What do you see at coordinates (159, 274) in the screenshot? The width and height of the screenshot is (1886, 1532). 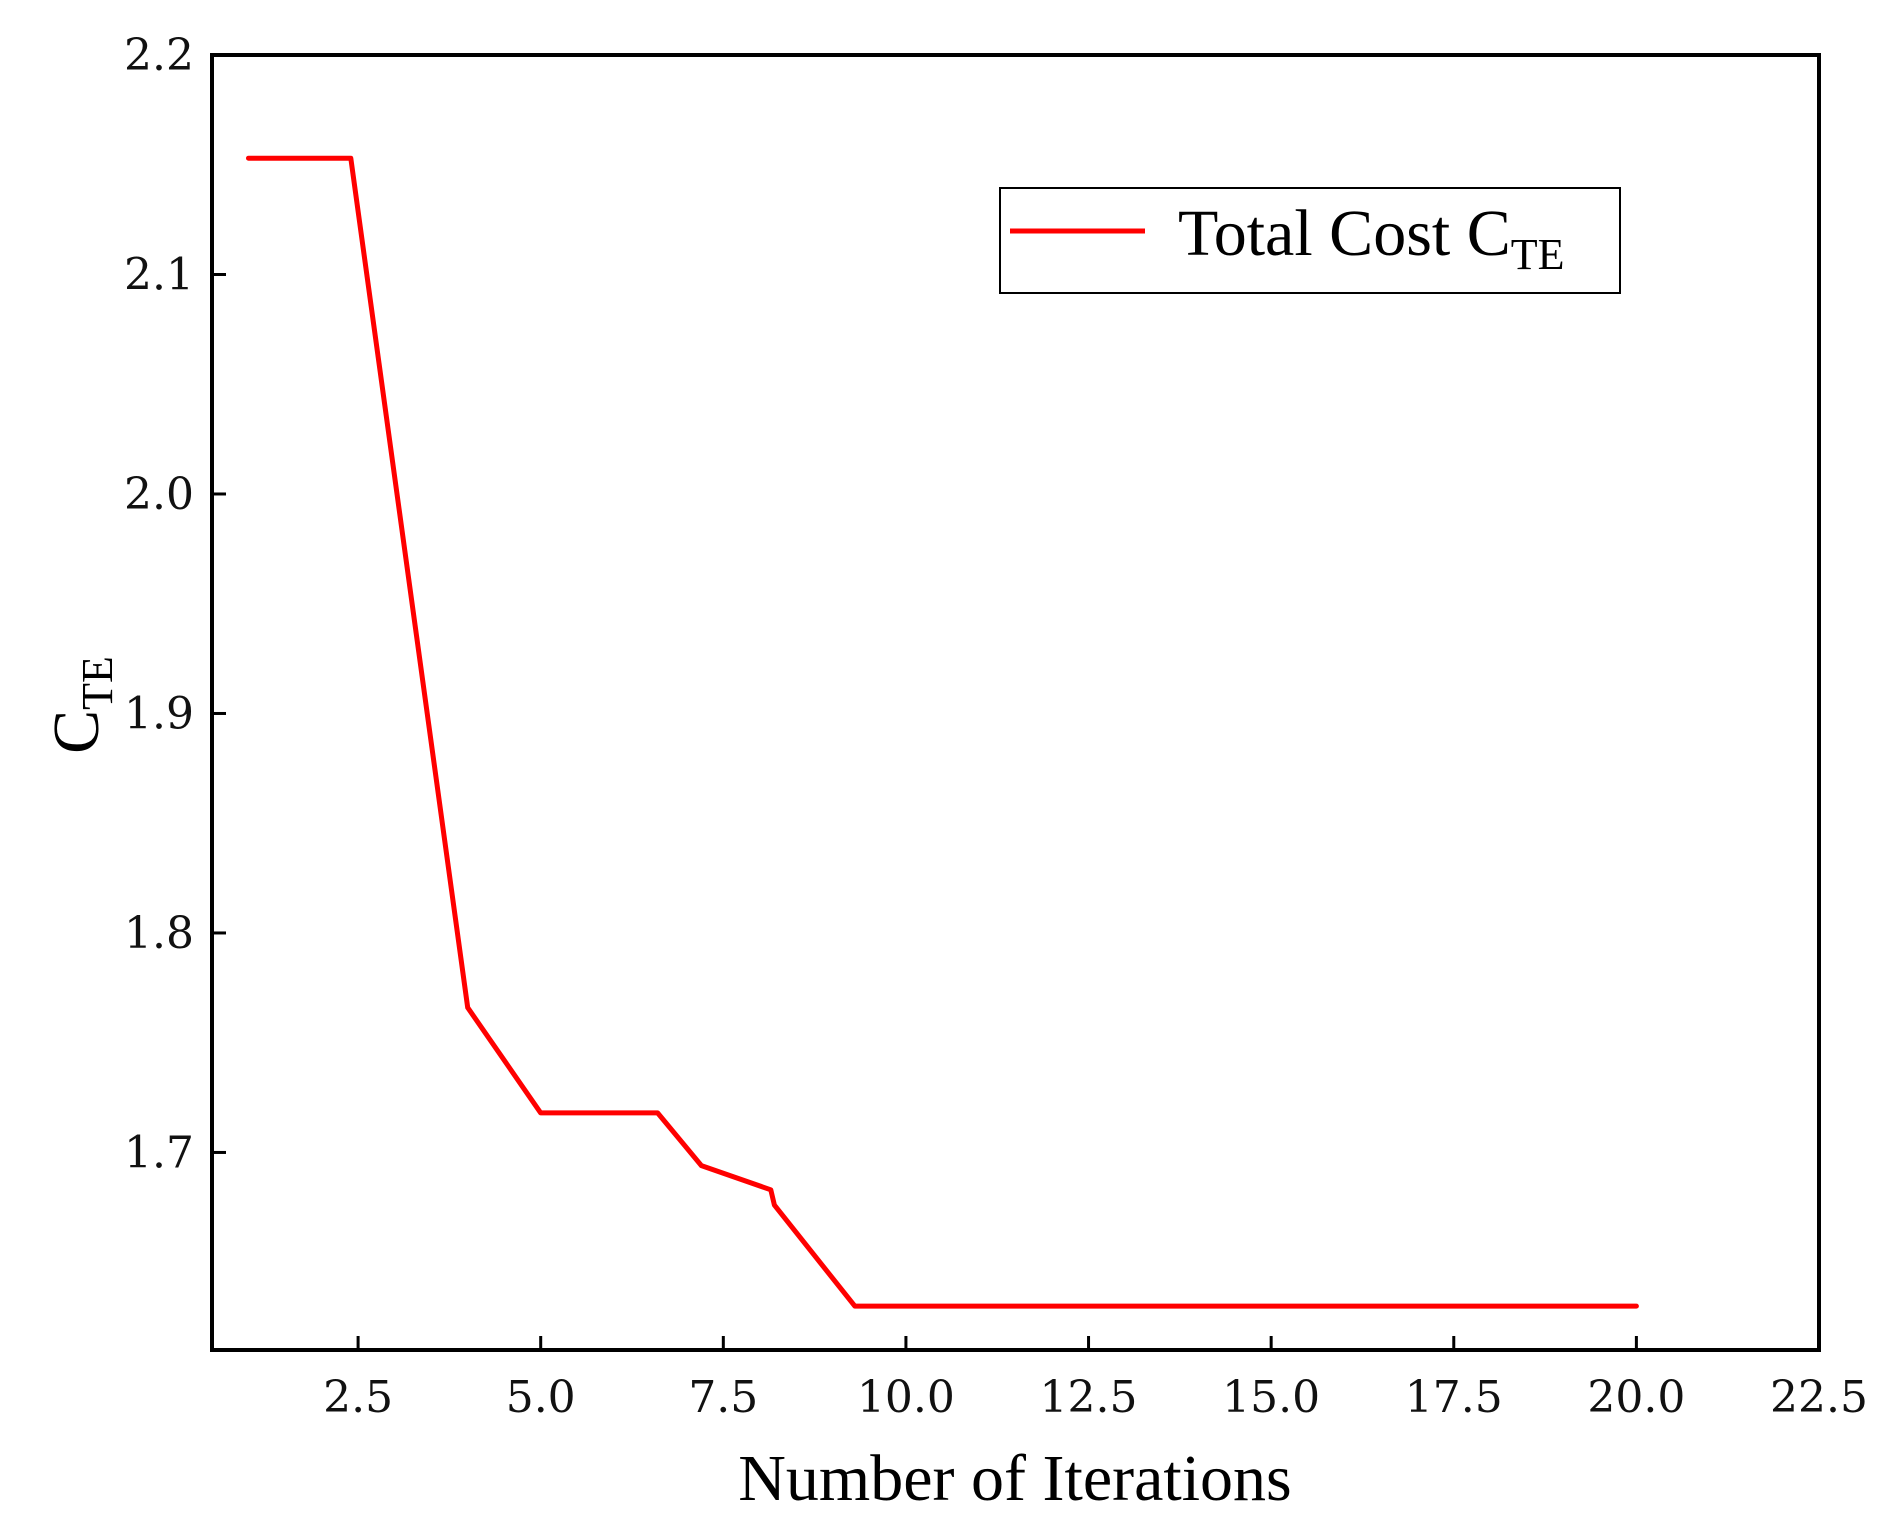 I see `y-tick-label: 2.1` at bounding box center [159, 274].